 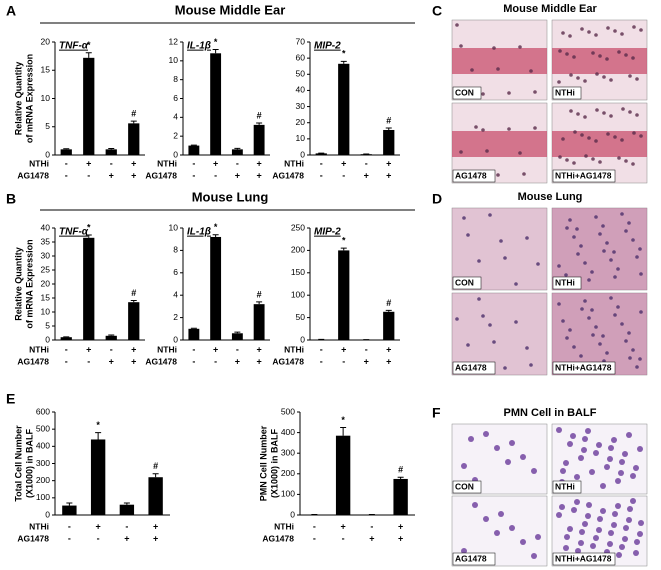 What do you see at coordinates (11, 199) in the screenshot?
I see `panel-letter: B` at bounding box center [11, 199].